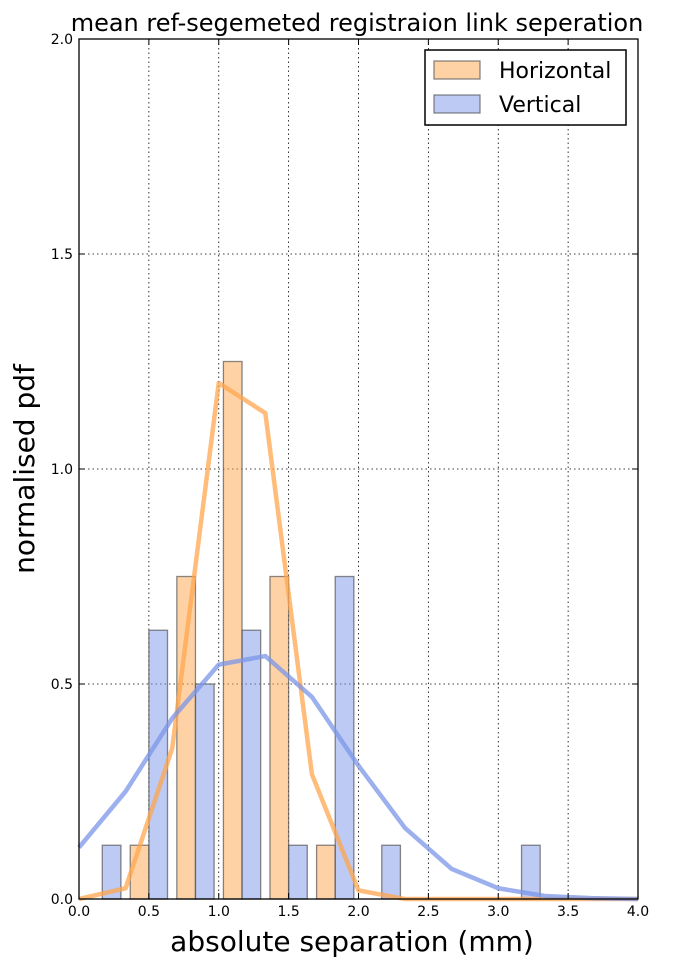 The width and height of the screenshot is (683, 972). Describe the element at coordinates (62, 470) in the screenshot. I see `y-tick-label-2: 1.0` at that location.